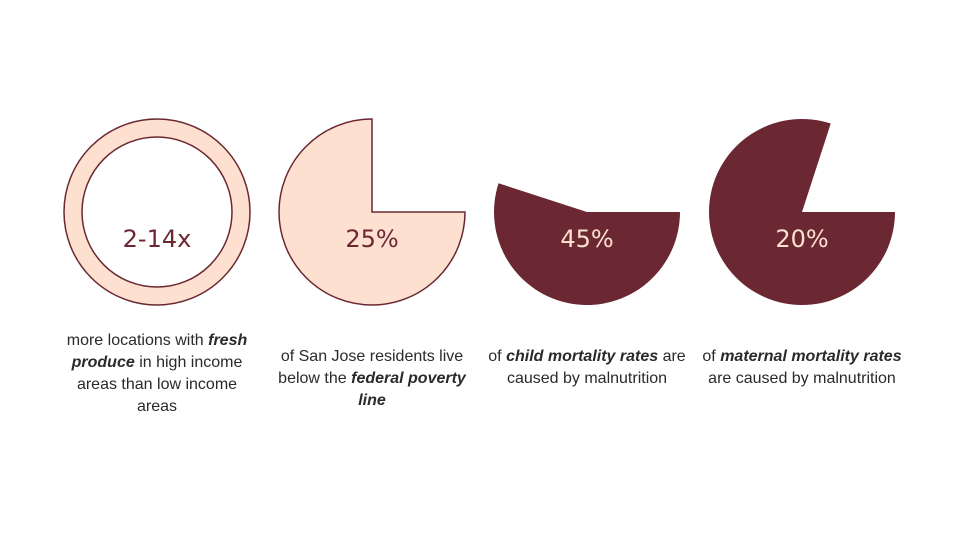 This screenshot has width=960, height=540. What do you see at coordinates (137, 340) in the screenshot?
I see `caption-text: more locations with` at bounding box center [137, 340].